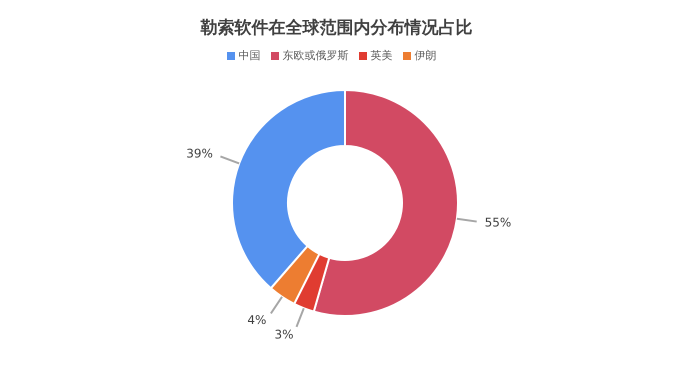  Describe the element at coordinates (284, 334) in the screenshot. I see `data-label: 3%` at that location.